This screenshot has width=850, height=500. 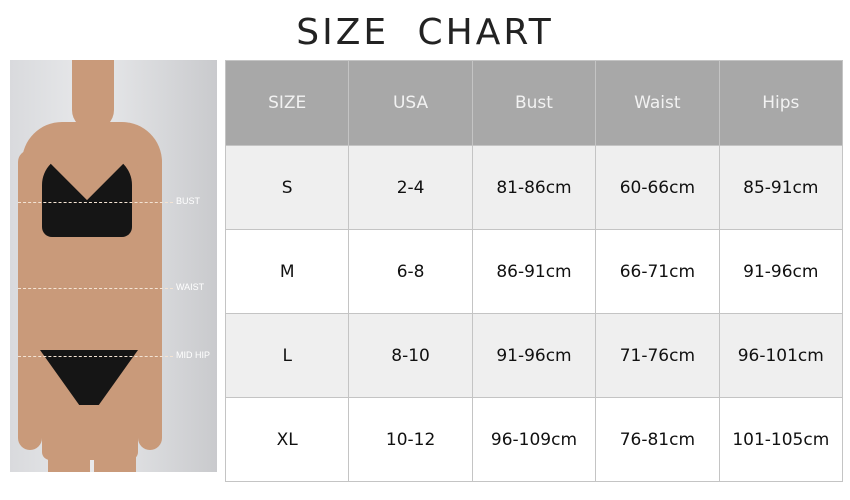 I want to click on cell-usa: 2-4, so click(x=410, y=187).